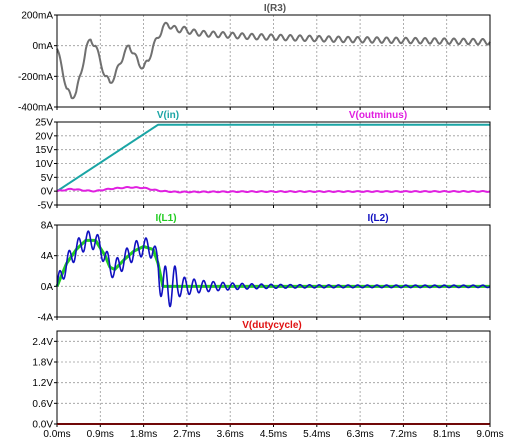 Image resolution: width=507 pixels, height=441 pixels. Describe the element at coordinates (44, 136) in the screenshot. I see `y-tick-label: 20V` at that location.